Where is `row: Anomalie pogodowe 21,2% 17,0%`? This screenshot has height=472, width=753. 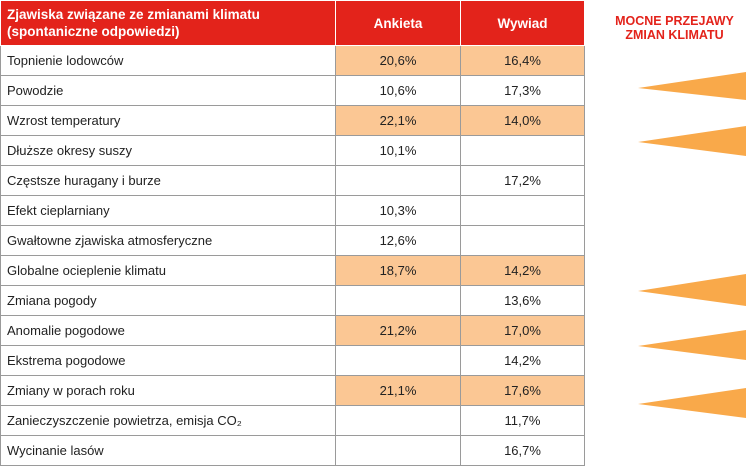
row: Anomalie pogodowe 21,2% 17,0% is located at coordinates (292, 330).